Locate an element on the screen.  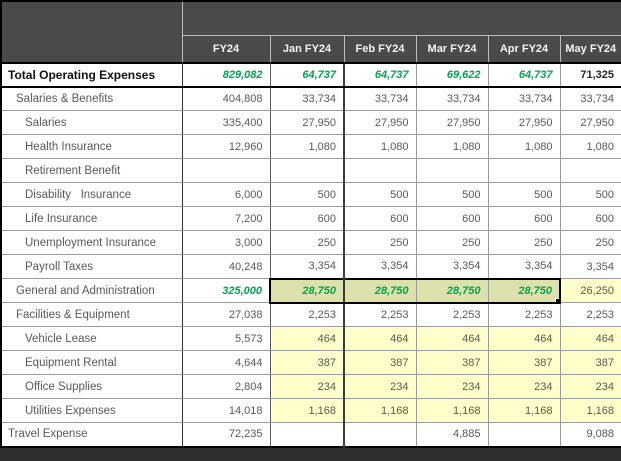
row-label: Vehicle Lease is located at coordinates (91, 338).